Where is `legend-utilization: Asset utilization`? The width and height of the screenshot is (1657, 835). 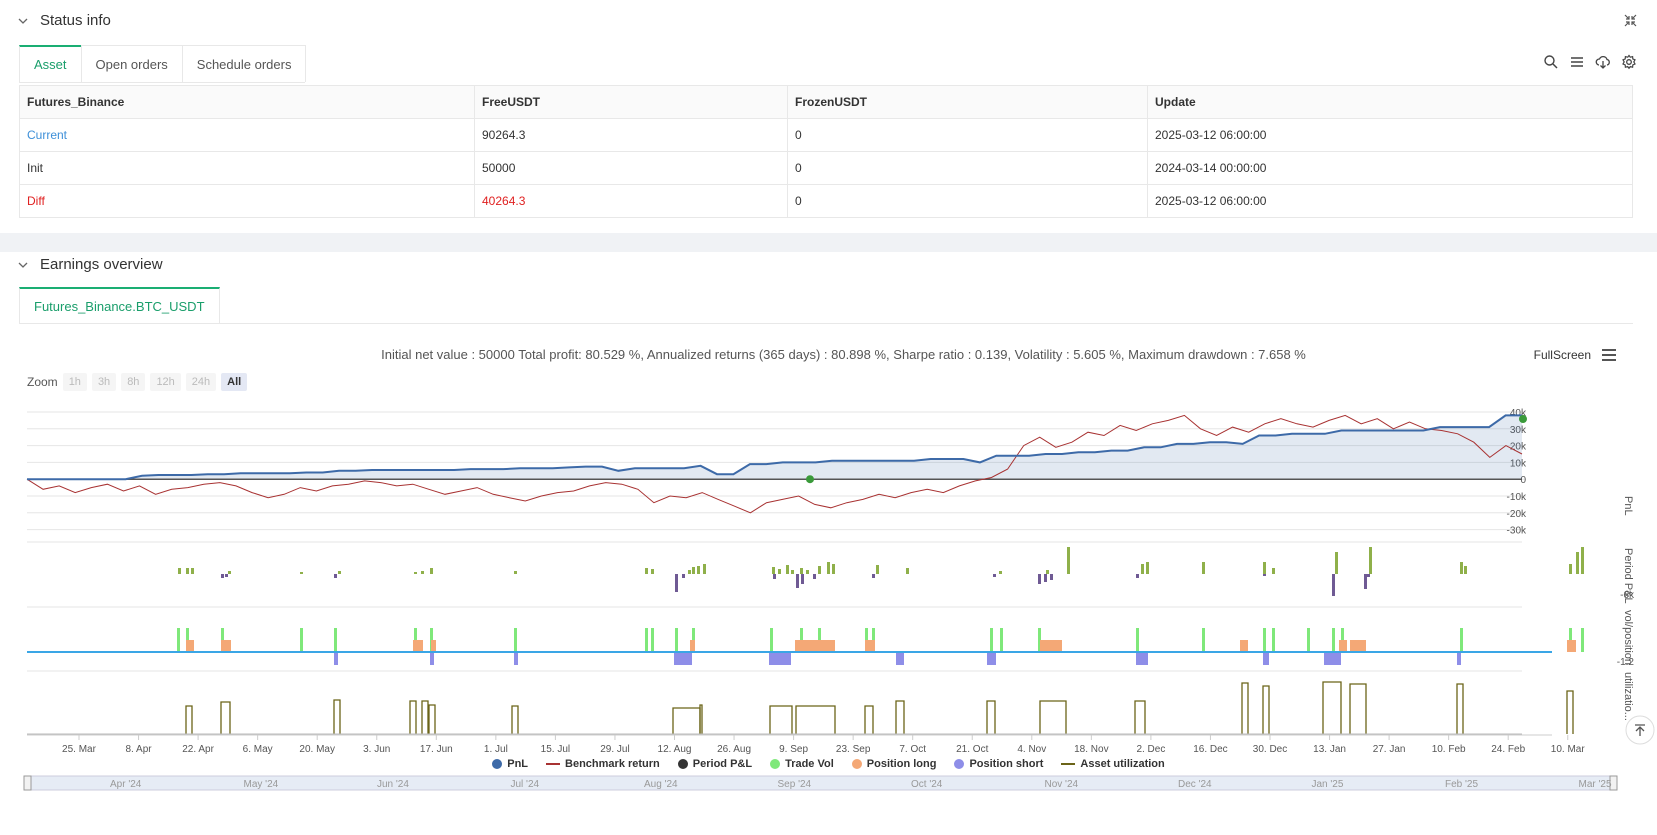
legend-utilization: Asset utilization is located at coordinates (1113, 764).